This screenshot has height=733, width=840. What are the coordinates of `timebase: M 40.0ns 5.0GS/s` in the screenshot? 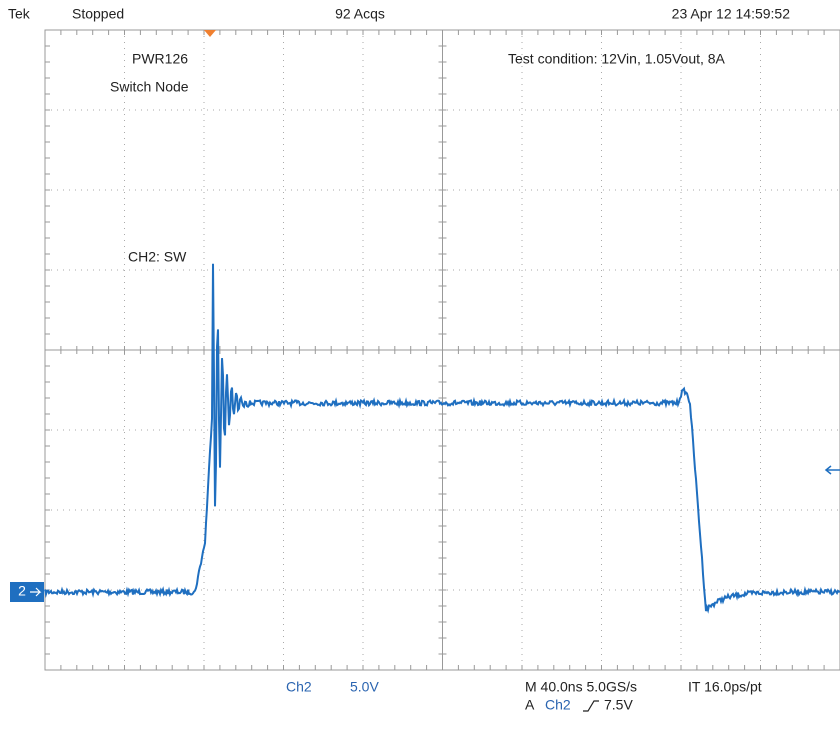 It's located at (581, 687).